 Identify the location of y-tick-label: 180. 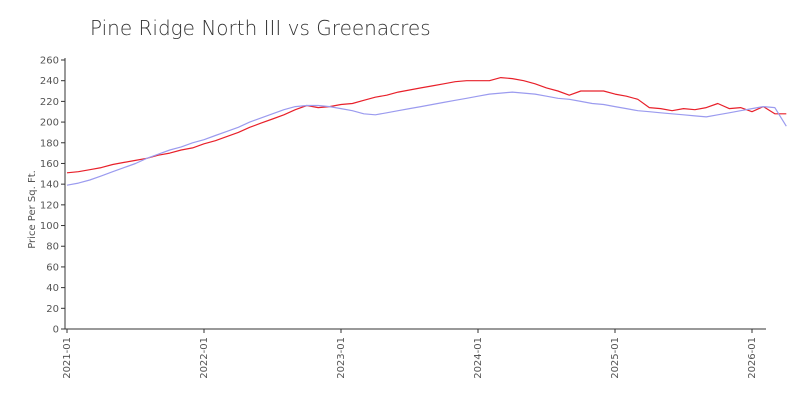
(49, 143).